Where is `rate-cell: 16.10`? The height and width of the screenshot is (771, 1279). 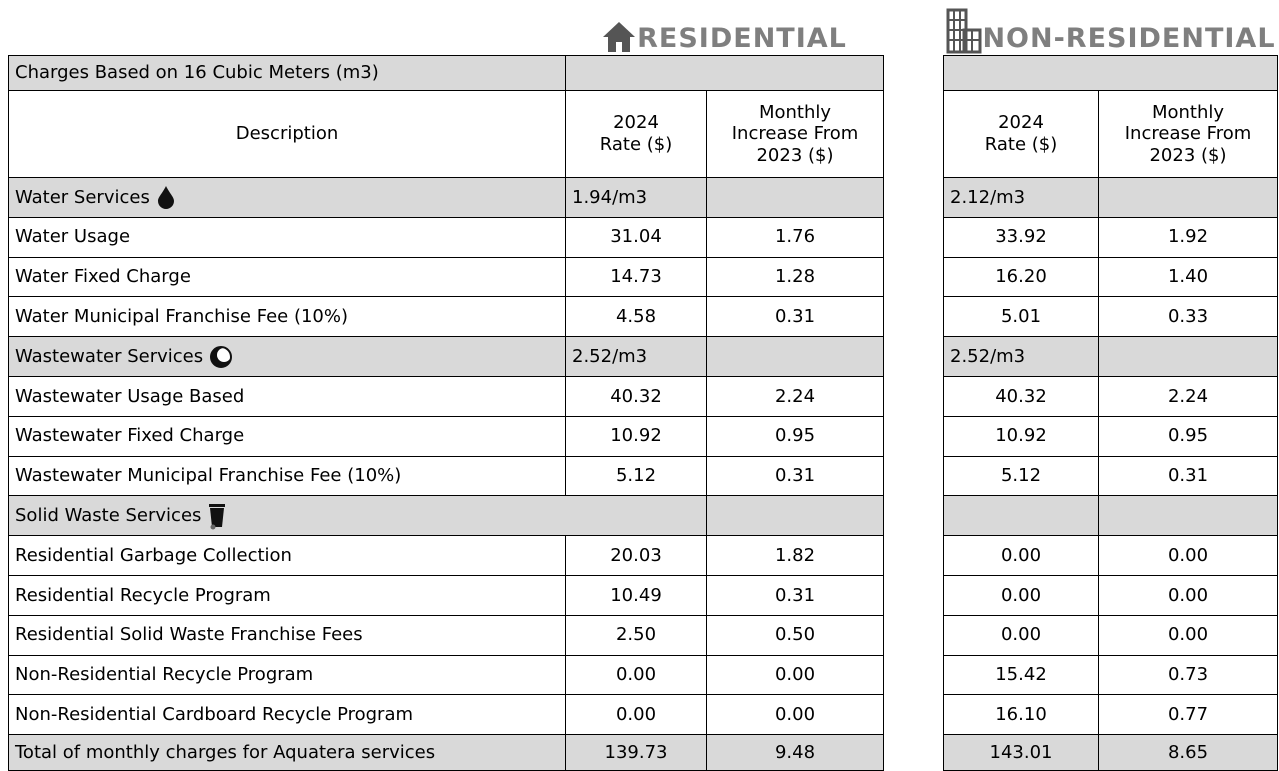 rate-cell: 16.10 is located at coordinates (1021, 715).